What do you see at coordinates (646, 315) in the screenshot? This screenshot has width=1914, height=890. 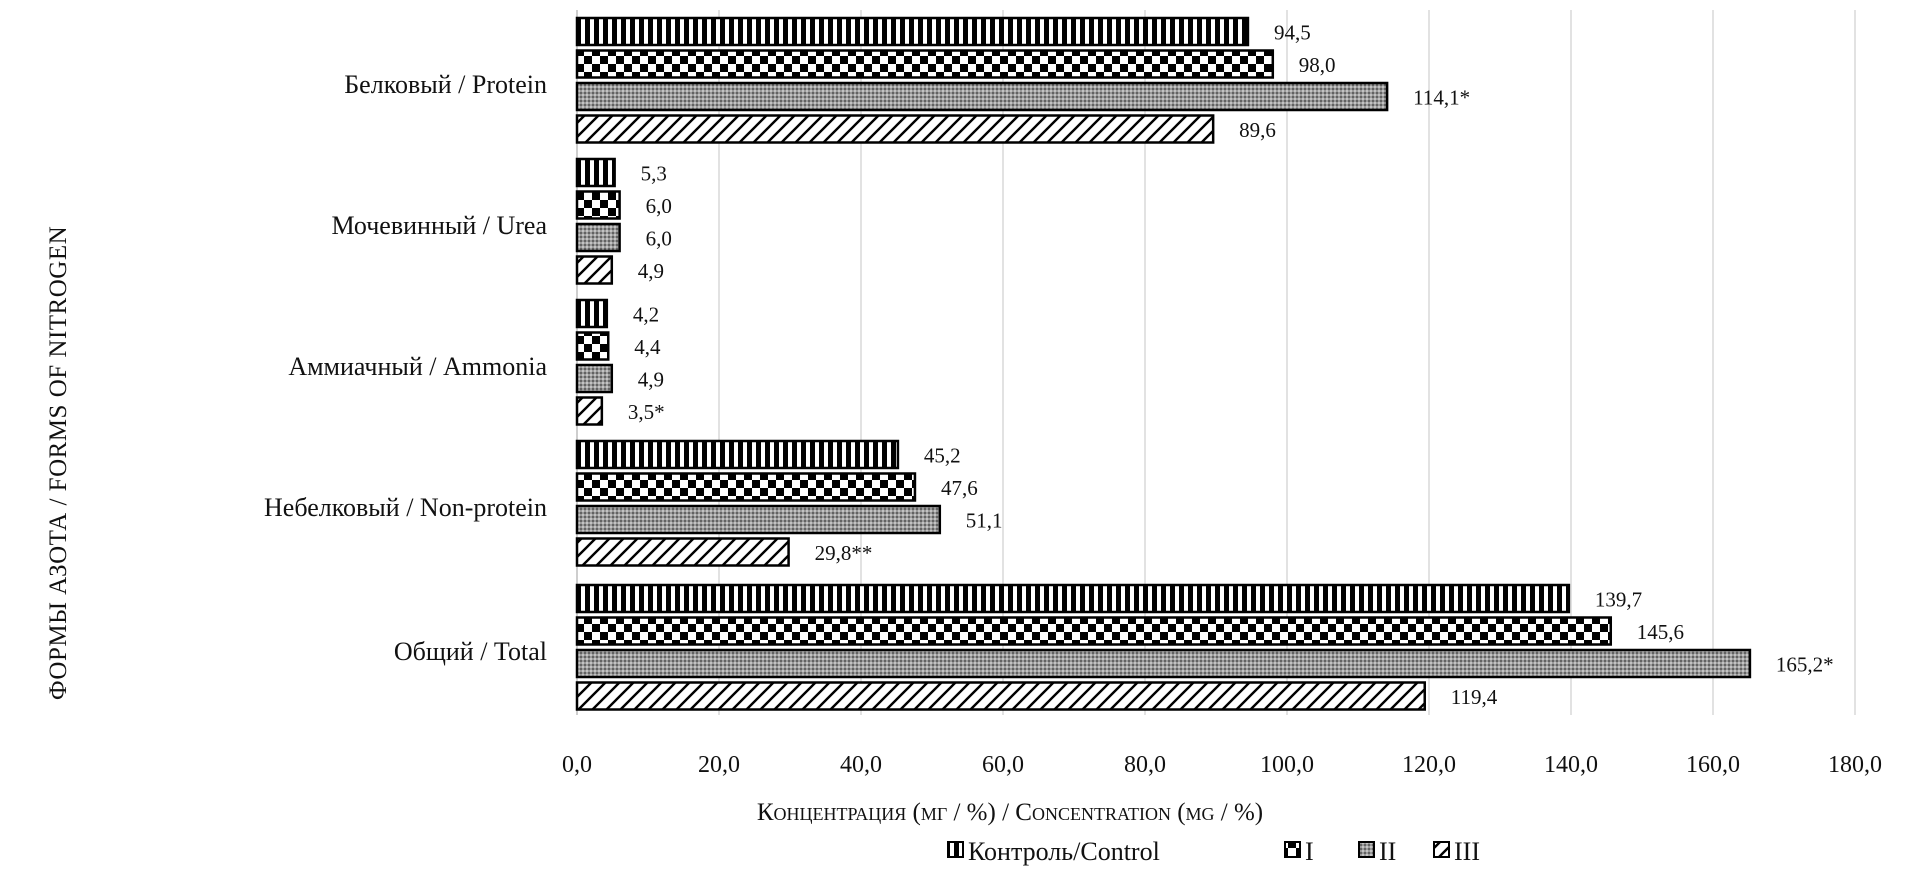 I see `data-label: 4,2` at bounding box center [646, 315].